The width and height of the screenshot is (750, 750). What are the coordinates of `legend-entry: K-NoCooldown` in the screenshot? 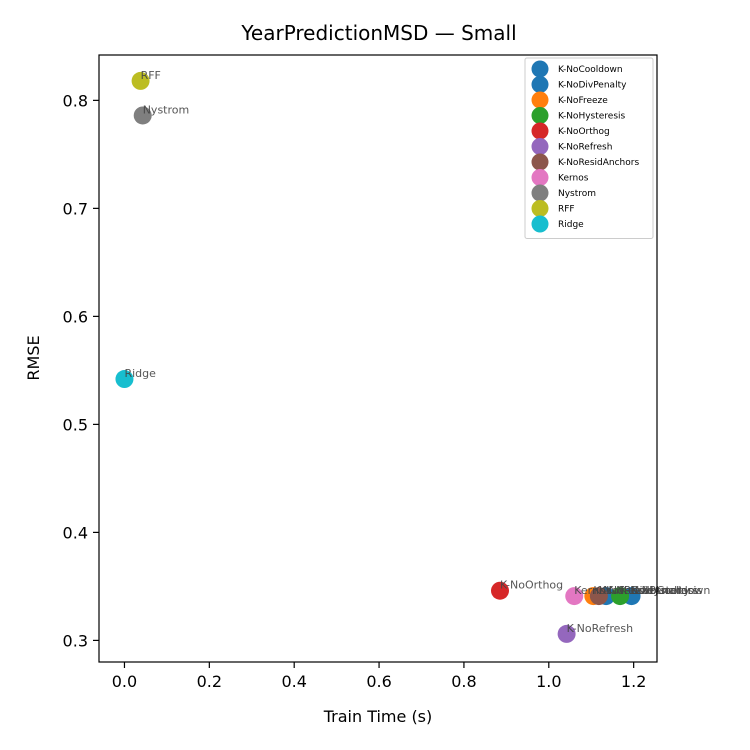 It's located at (590, 70).